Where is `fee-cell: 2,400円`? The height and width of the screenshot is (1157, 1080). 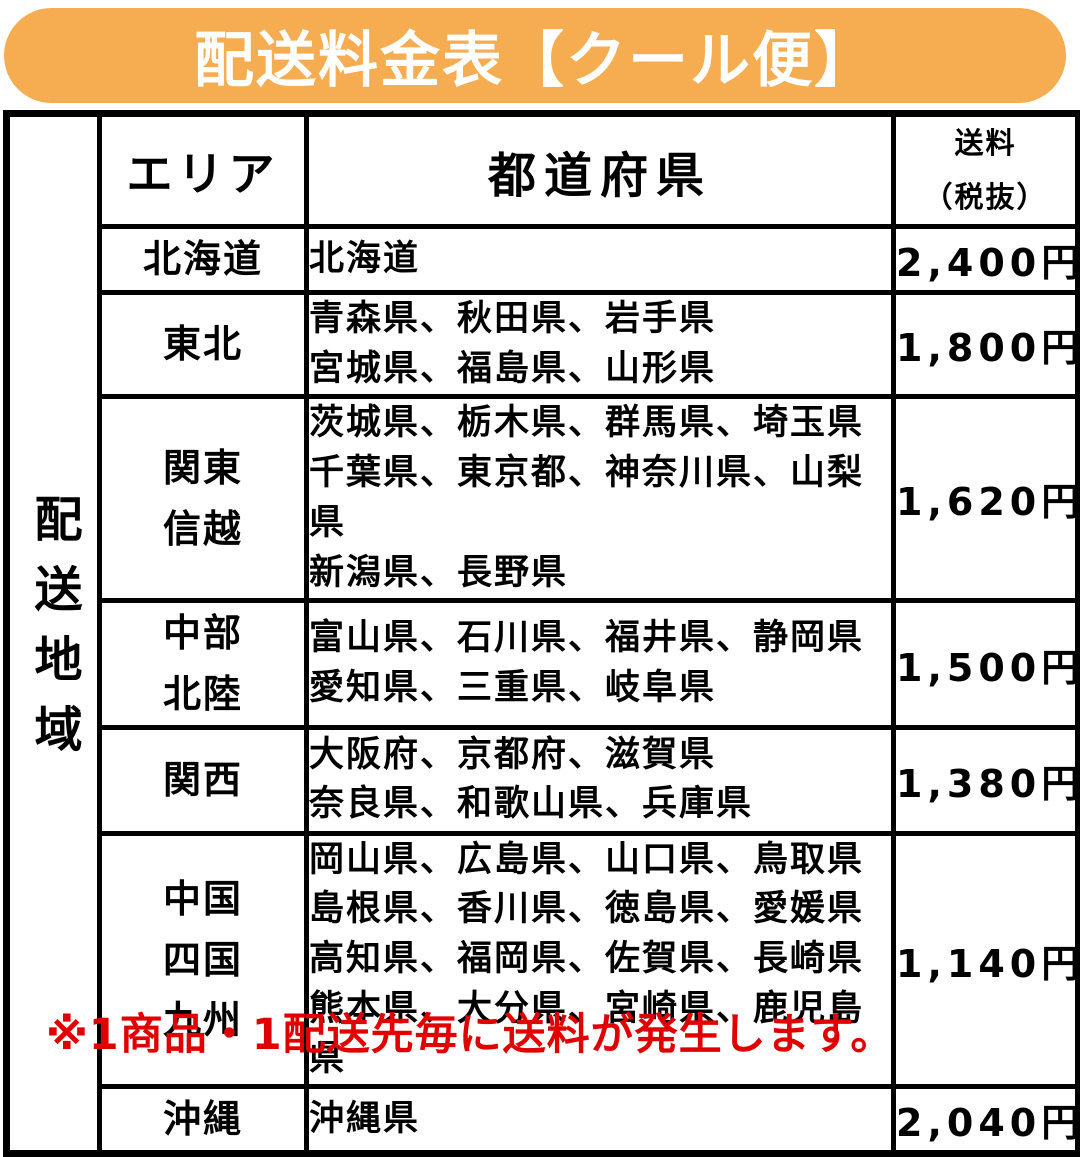
fee-cell: 2,400円 is located at coordinates (985, 260).